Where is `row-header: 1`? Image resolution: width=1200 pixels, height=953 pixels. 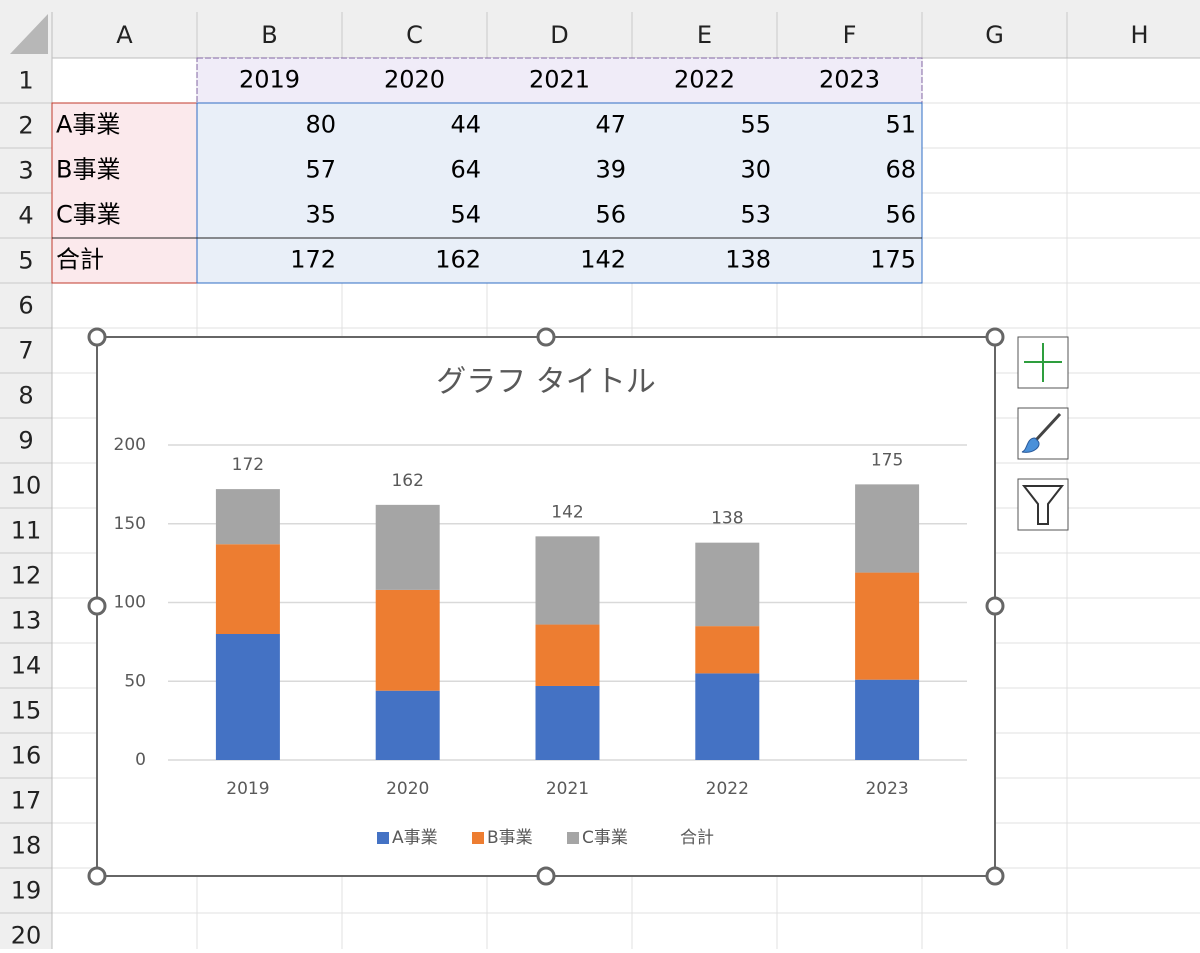
row-header: 1 is located at coordinates (25, 81).